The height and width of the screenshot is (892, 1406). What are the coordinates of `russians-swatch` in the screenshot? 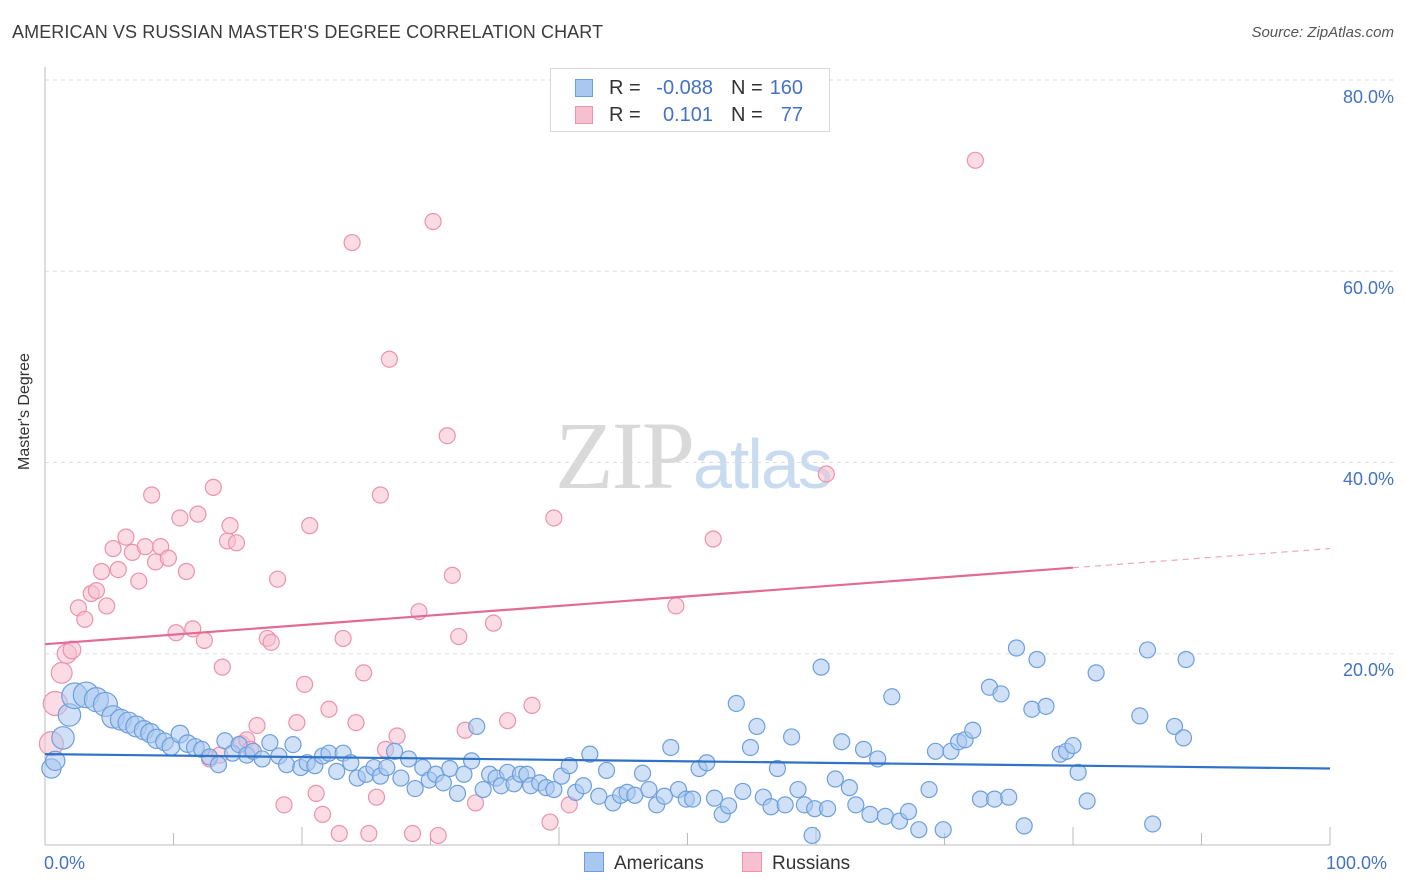 It's located at (584, 115).